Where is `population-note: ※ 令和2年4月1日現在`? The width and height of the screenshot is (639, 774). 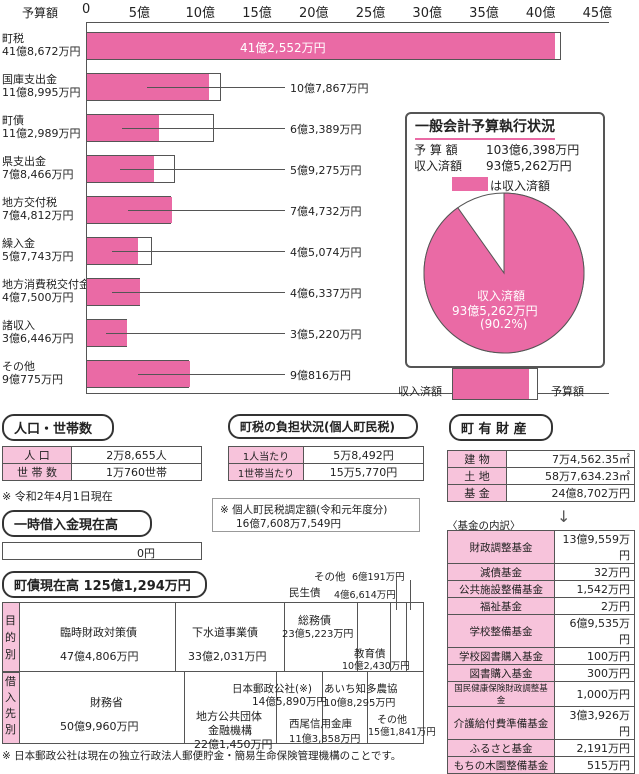
population-note: ※ 令和2年4月1日現在 is located at coordinates (57, 496).